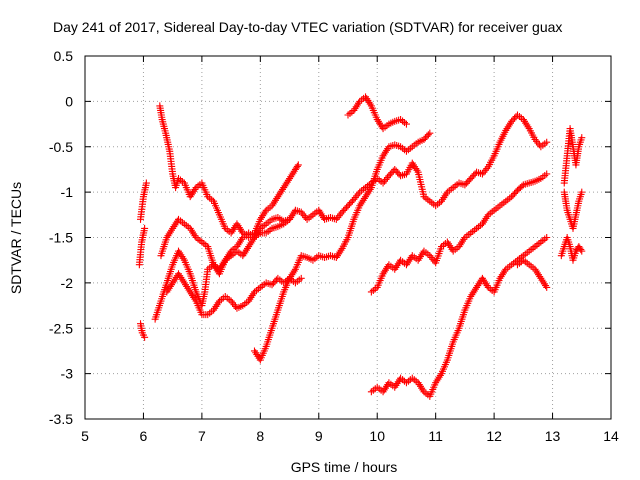 This screenshot has width=640, height=480. I want to click on x-axis-label: GPS time / hours, so click(344, 467).